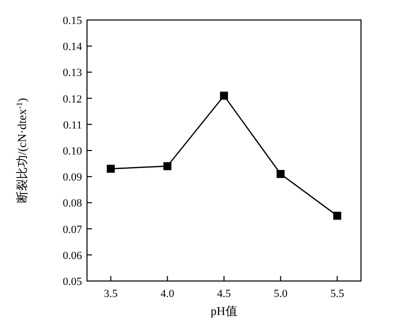 This screenshot has width=414, height=327. What do you see at coordinates (281, 294) in the screenshot?
I see `x-tick-label: 5.0` at bounding box center [281, 294].